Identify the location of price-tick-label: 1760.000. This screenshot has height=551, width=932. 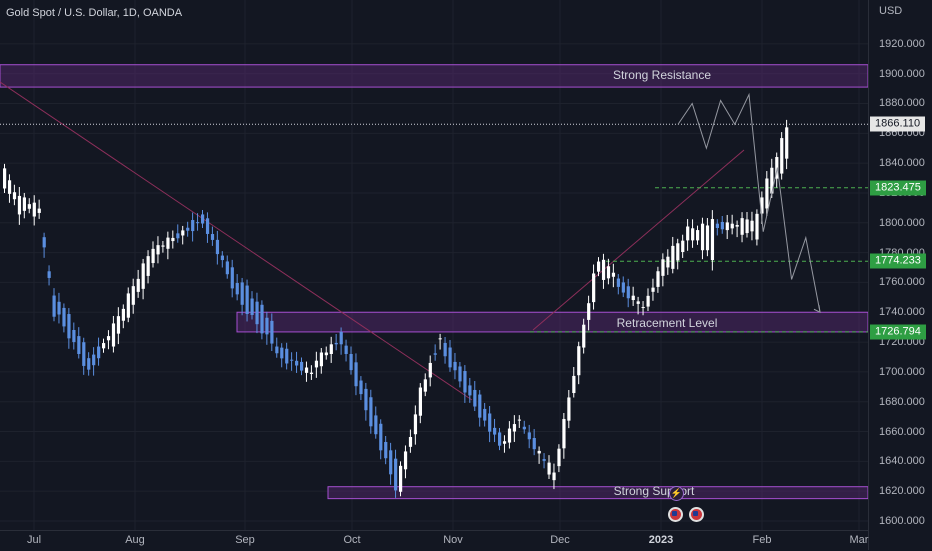
(902, 282).